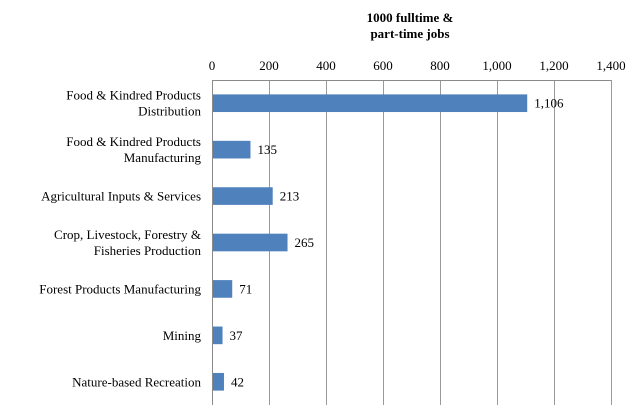 The width and height of the screenshot is (634, 411). Describe the element at coordinates (305, 242) in the screenshot. I see `data-label: 265` at that location.